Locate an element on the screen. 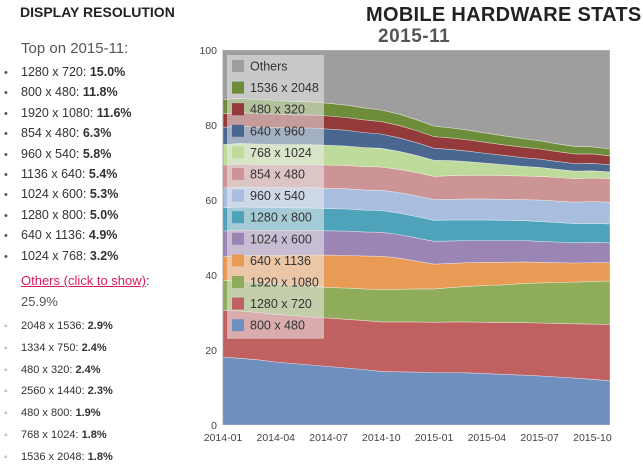  resolution-label: 2560 x 1440: is located at coordinates (54, 391).